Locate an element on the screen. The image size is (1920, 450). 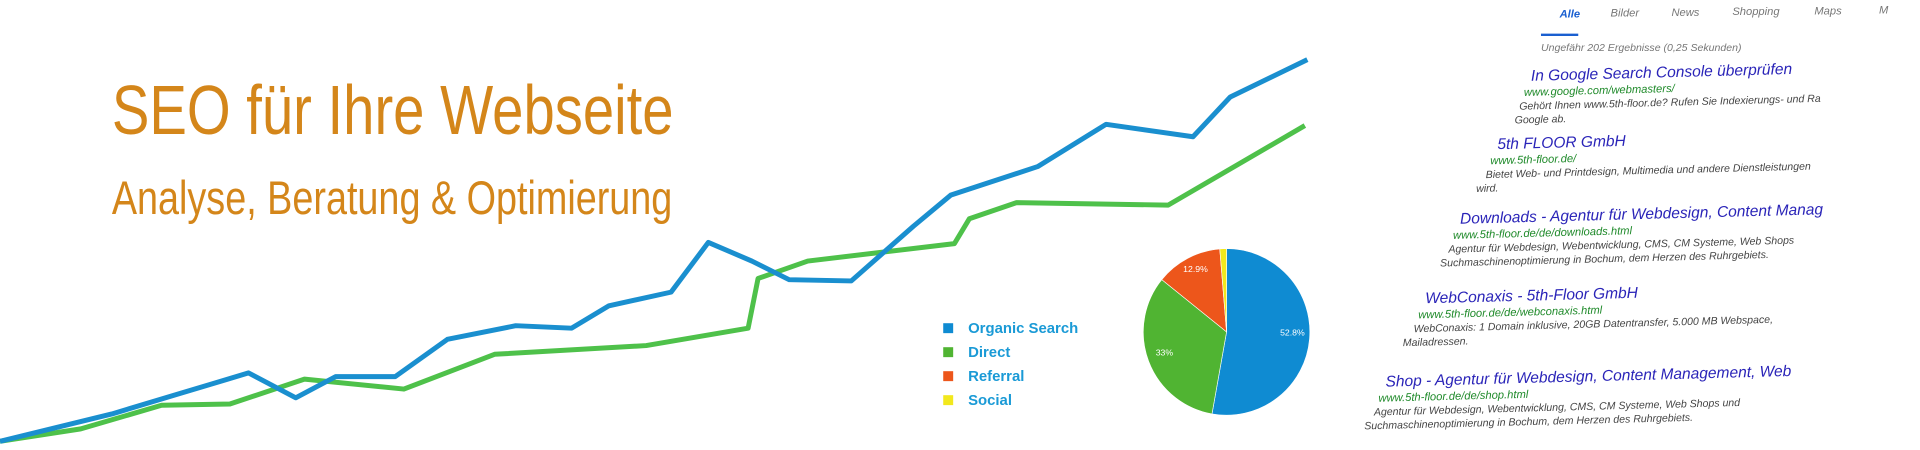
title: SEO für Ihre Webseite is located at coordinates (393, 110).